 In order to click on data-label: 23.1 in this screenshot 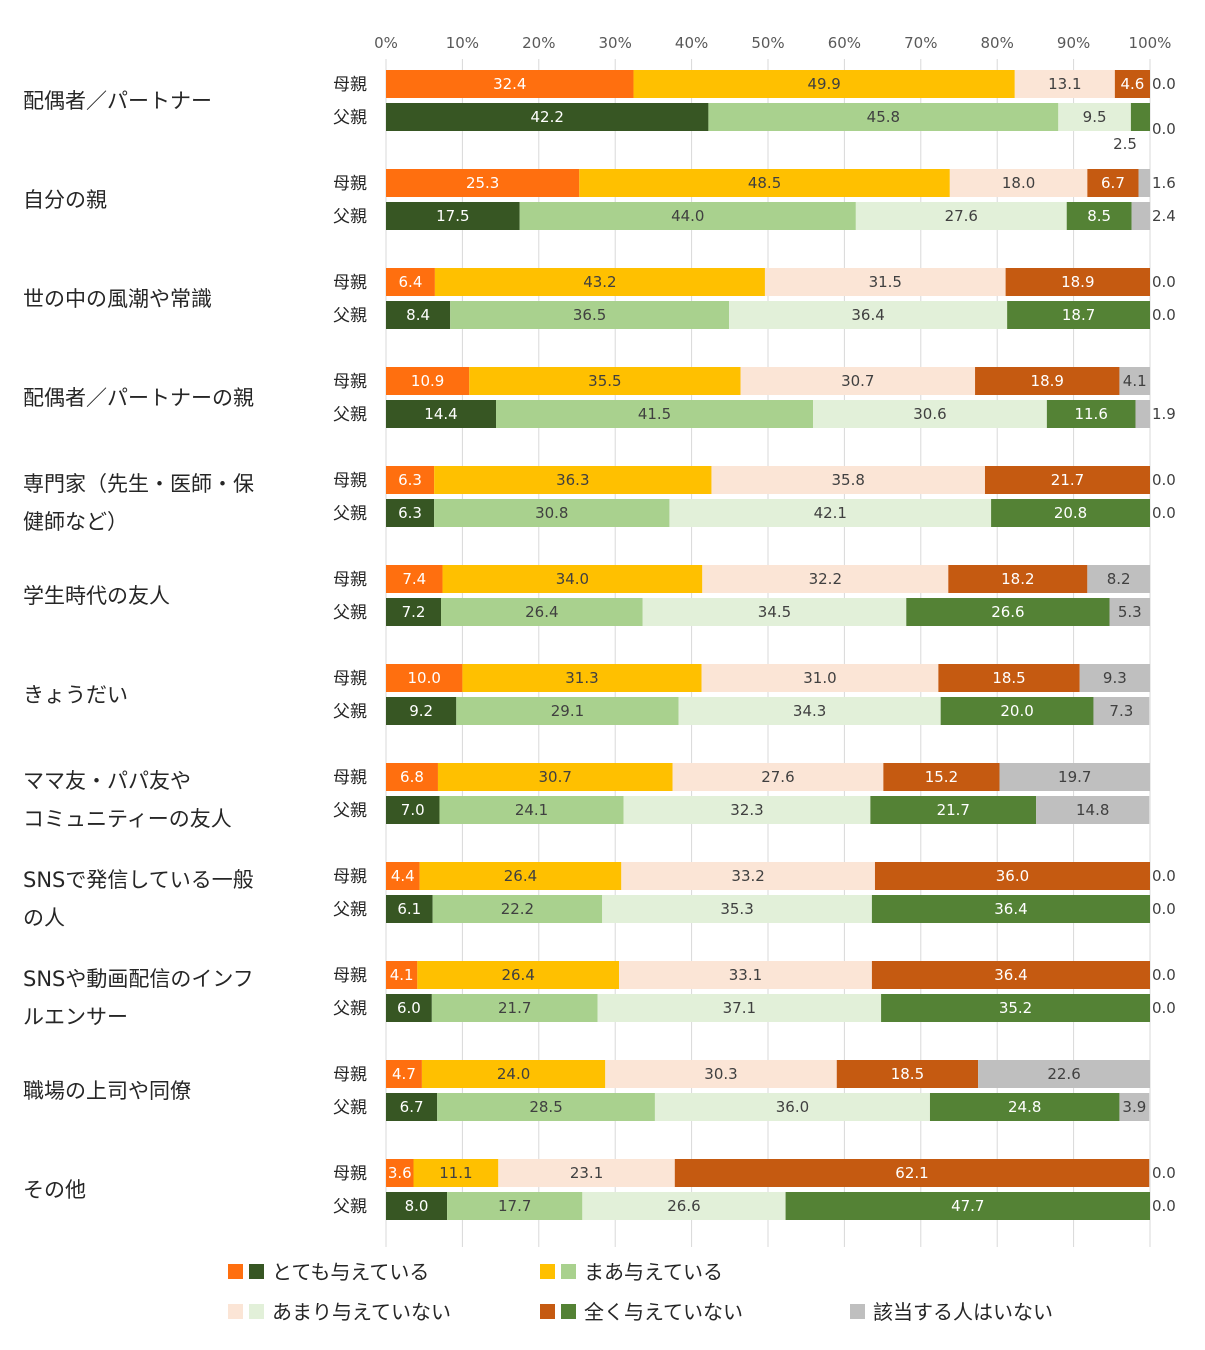, I will do `click(586, 1173)`.